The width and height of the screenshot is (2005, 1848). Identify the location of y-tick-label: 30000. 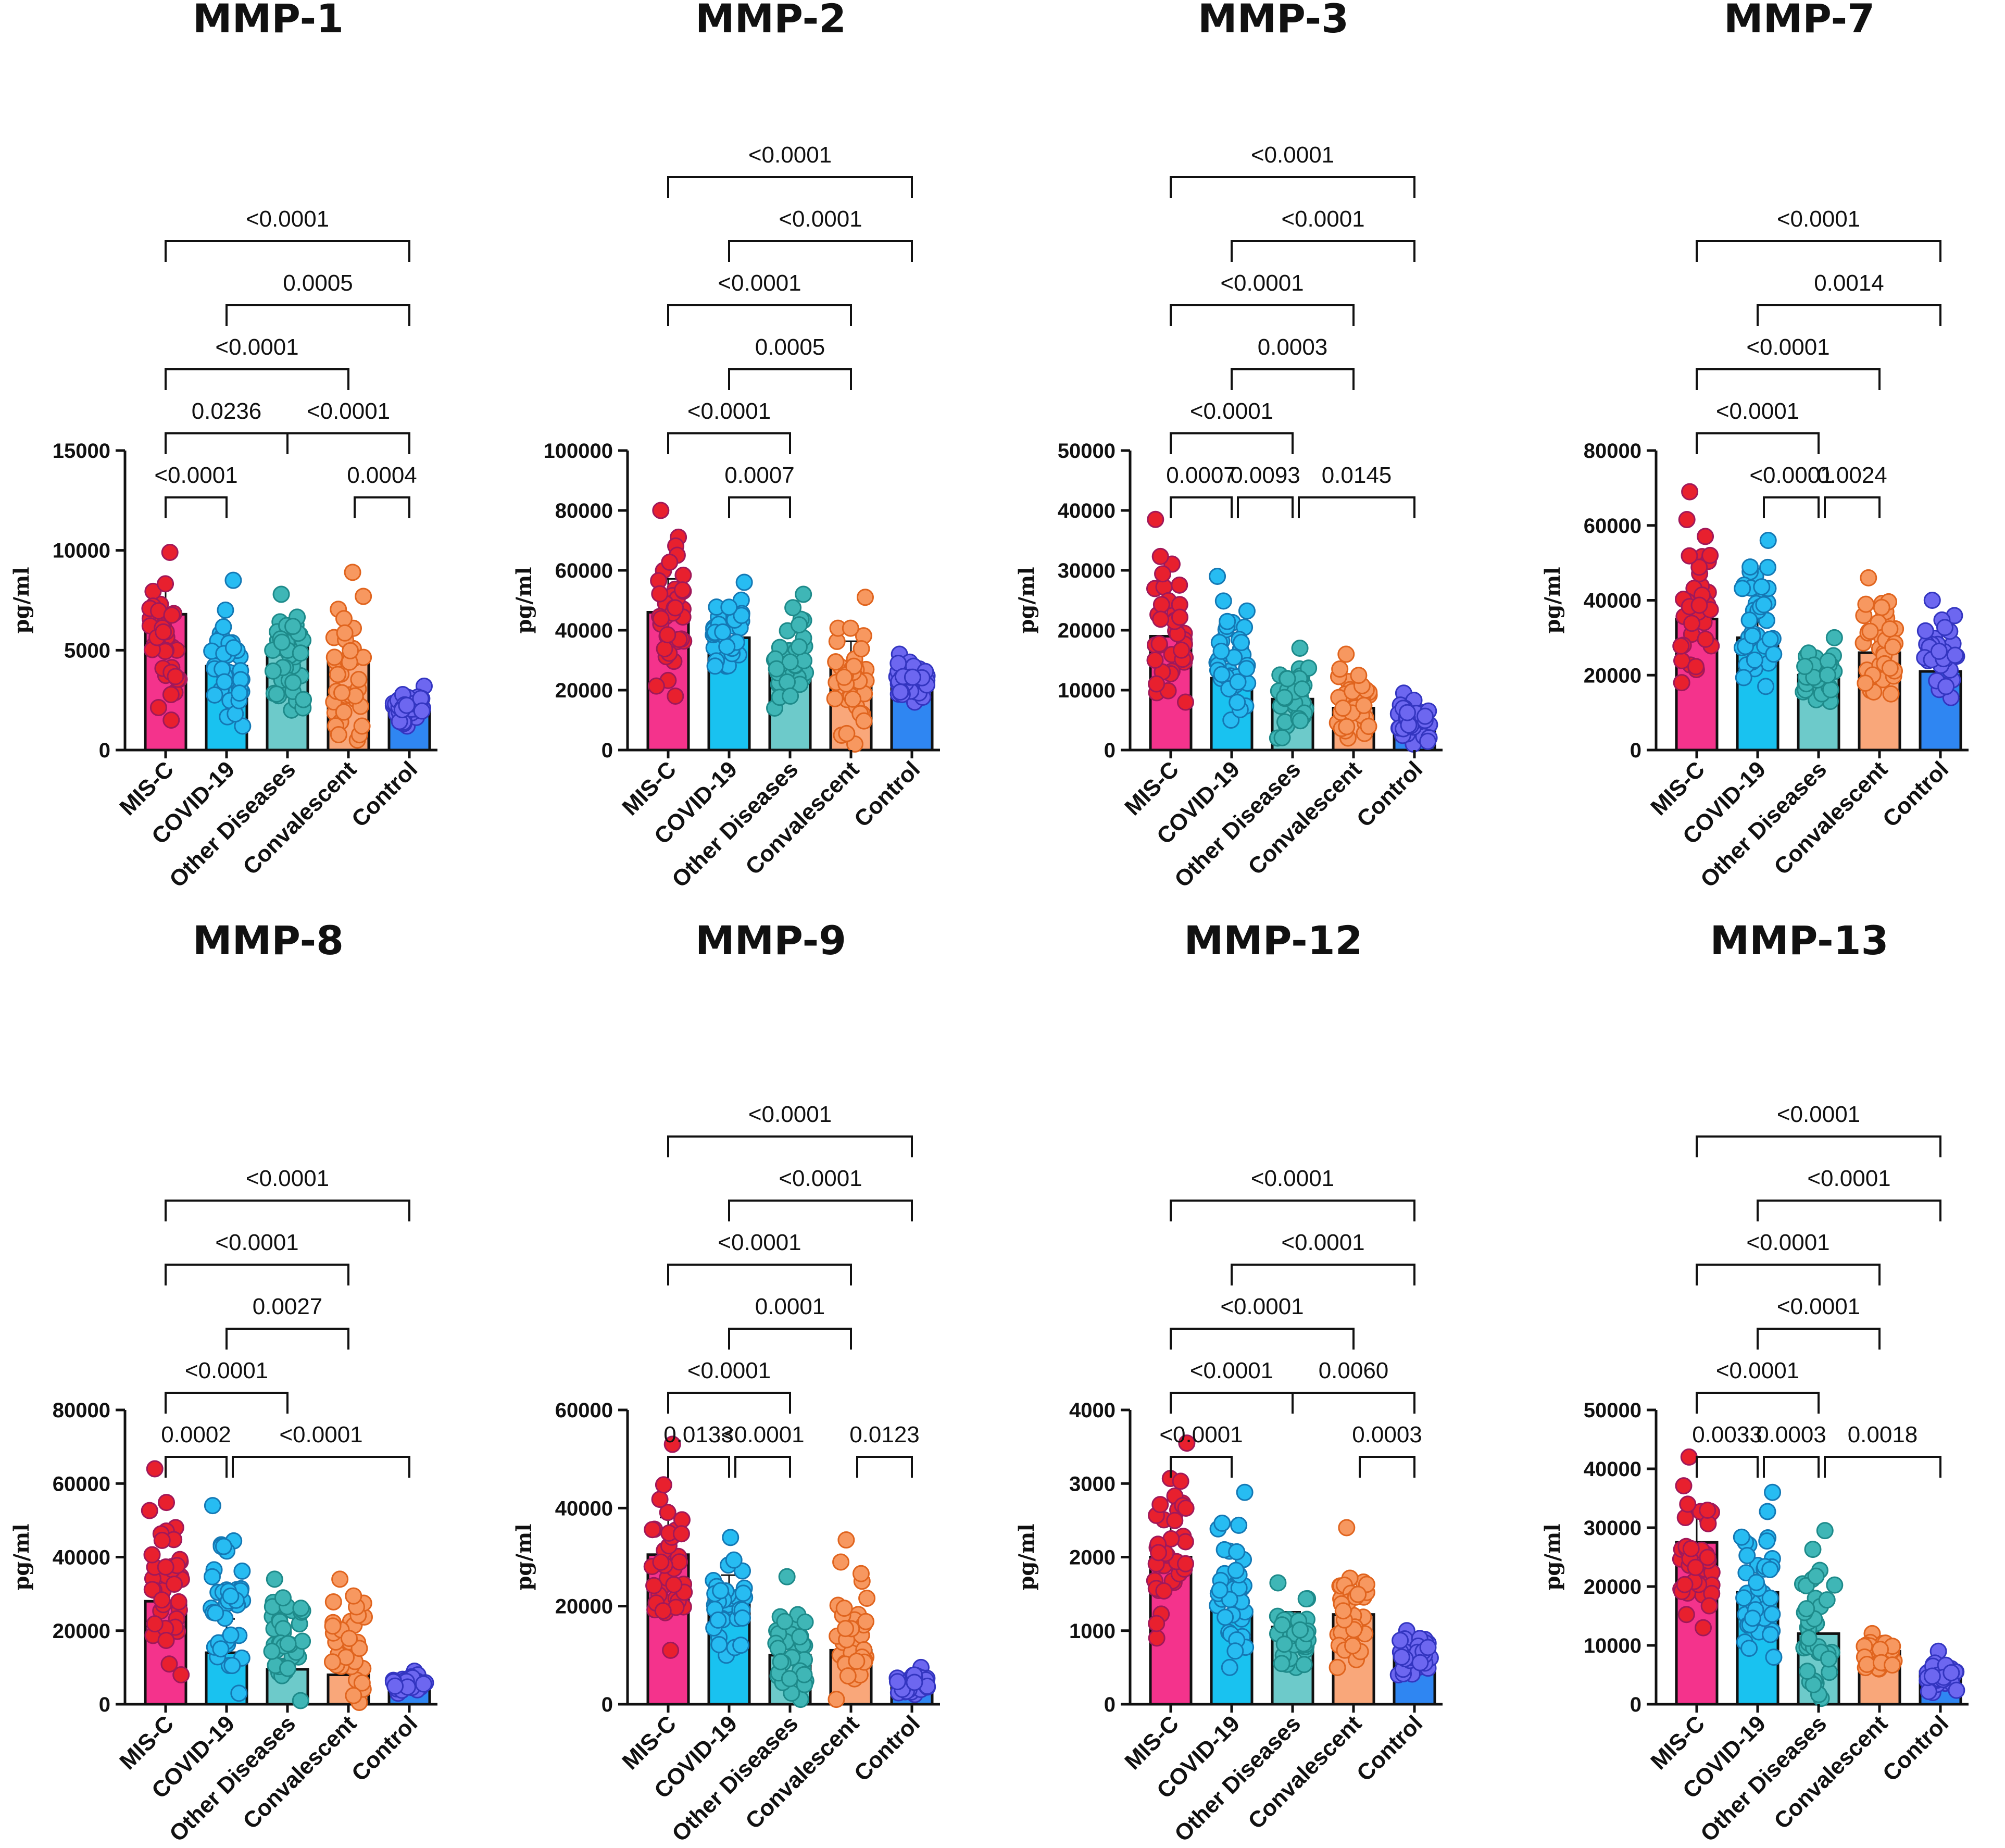
(1087, 570).